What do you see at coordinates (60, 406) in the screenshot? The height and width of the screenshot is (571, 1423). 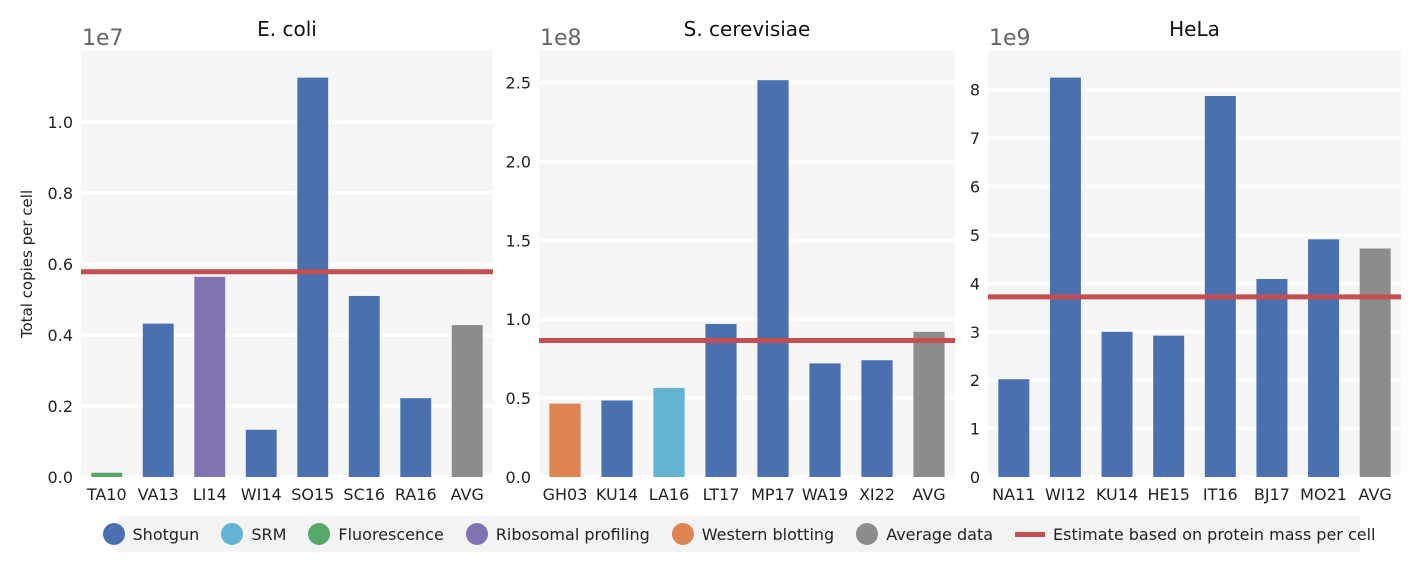 I see `y-tick-label: 0.2` at bounding box center [60, 406].